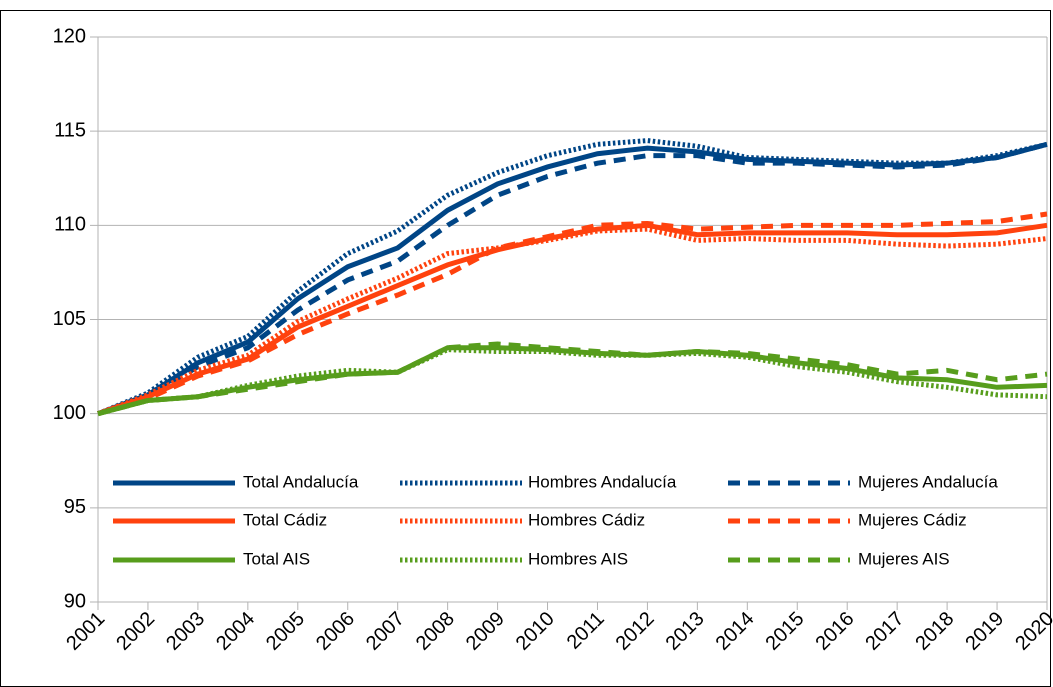 This screenshot has height=687, width=1053. Describe the element at coordinates (984, 631) in the screenshot. I see `x-tick-label: 2019` at that location.